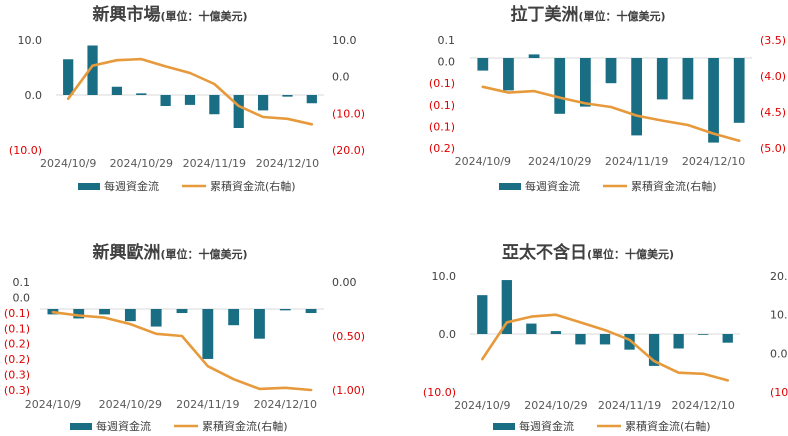 Image resolution: width=788 pixels, height=436 pixels. What do you see at coordinates (22, 282) in the screenshot?
I see `y-tick-left: 0.1` at bounding box center [22, 282].